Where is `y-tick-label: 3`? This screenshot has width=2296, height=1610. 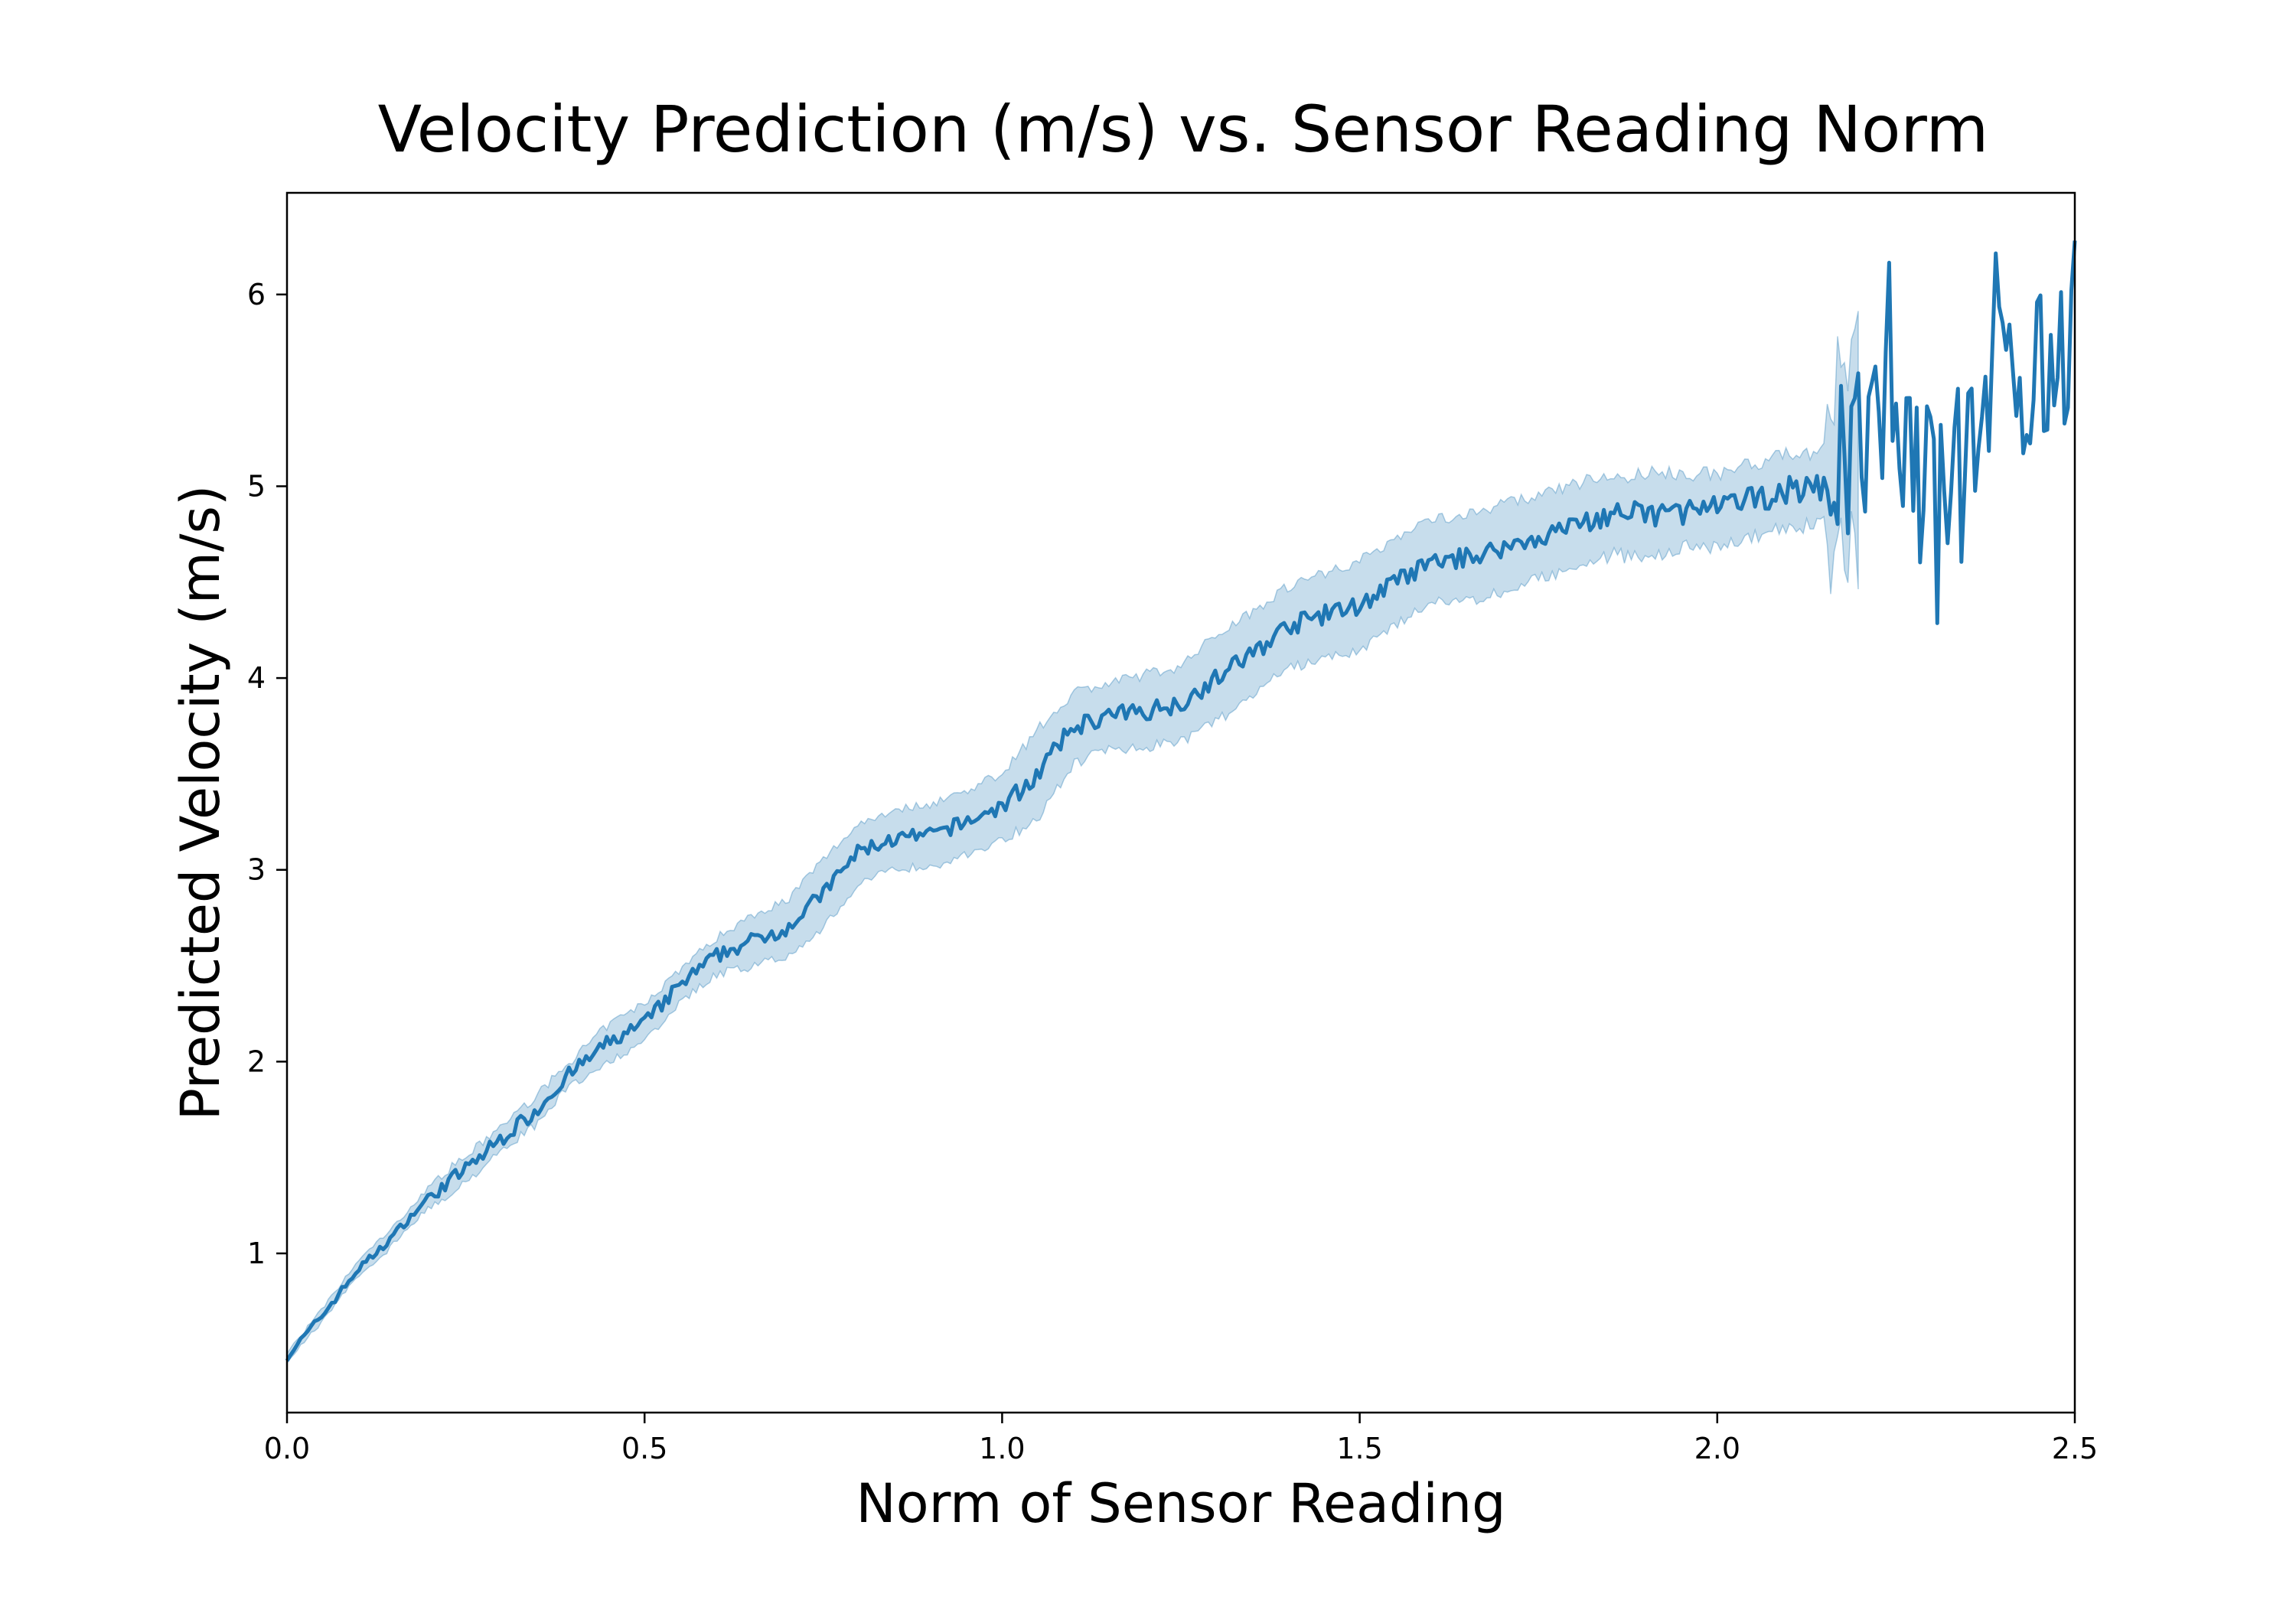 y-tick-label: 3 is located at coordinates (256, 870).